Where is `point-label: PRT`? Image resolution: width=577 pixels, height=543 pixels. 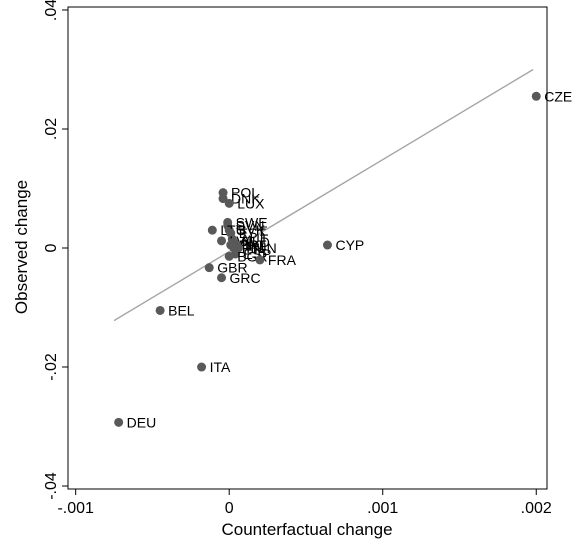
point-label: PRT is located at coordinates (253, 245).